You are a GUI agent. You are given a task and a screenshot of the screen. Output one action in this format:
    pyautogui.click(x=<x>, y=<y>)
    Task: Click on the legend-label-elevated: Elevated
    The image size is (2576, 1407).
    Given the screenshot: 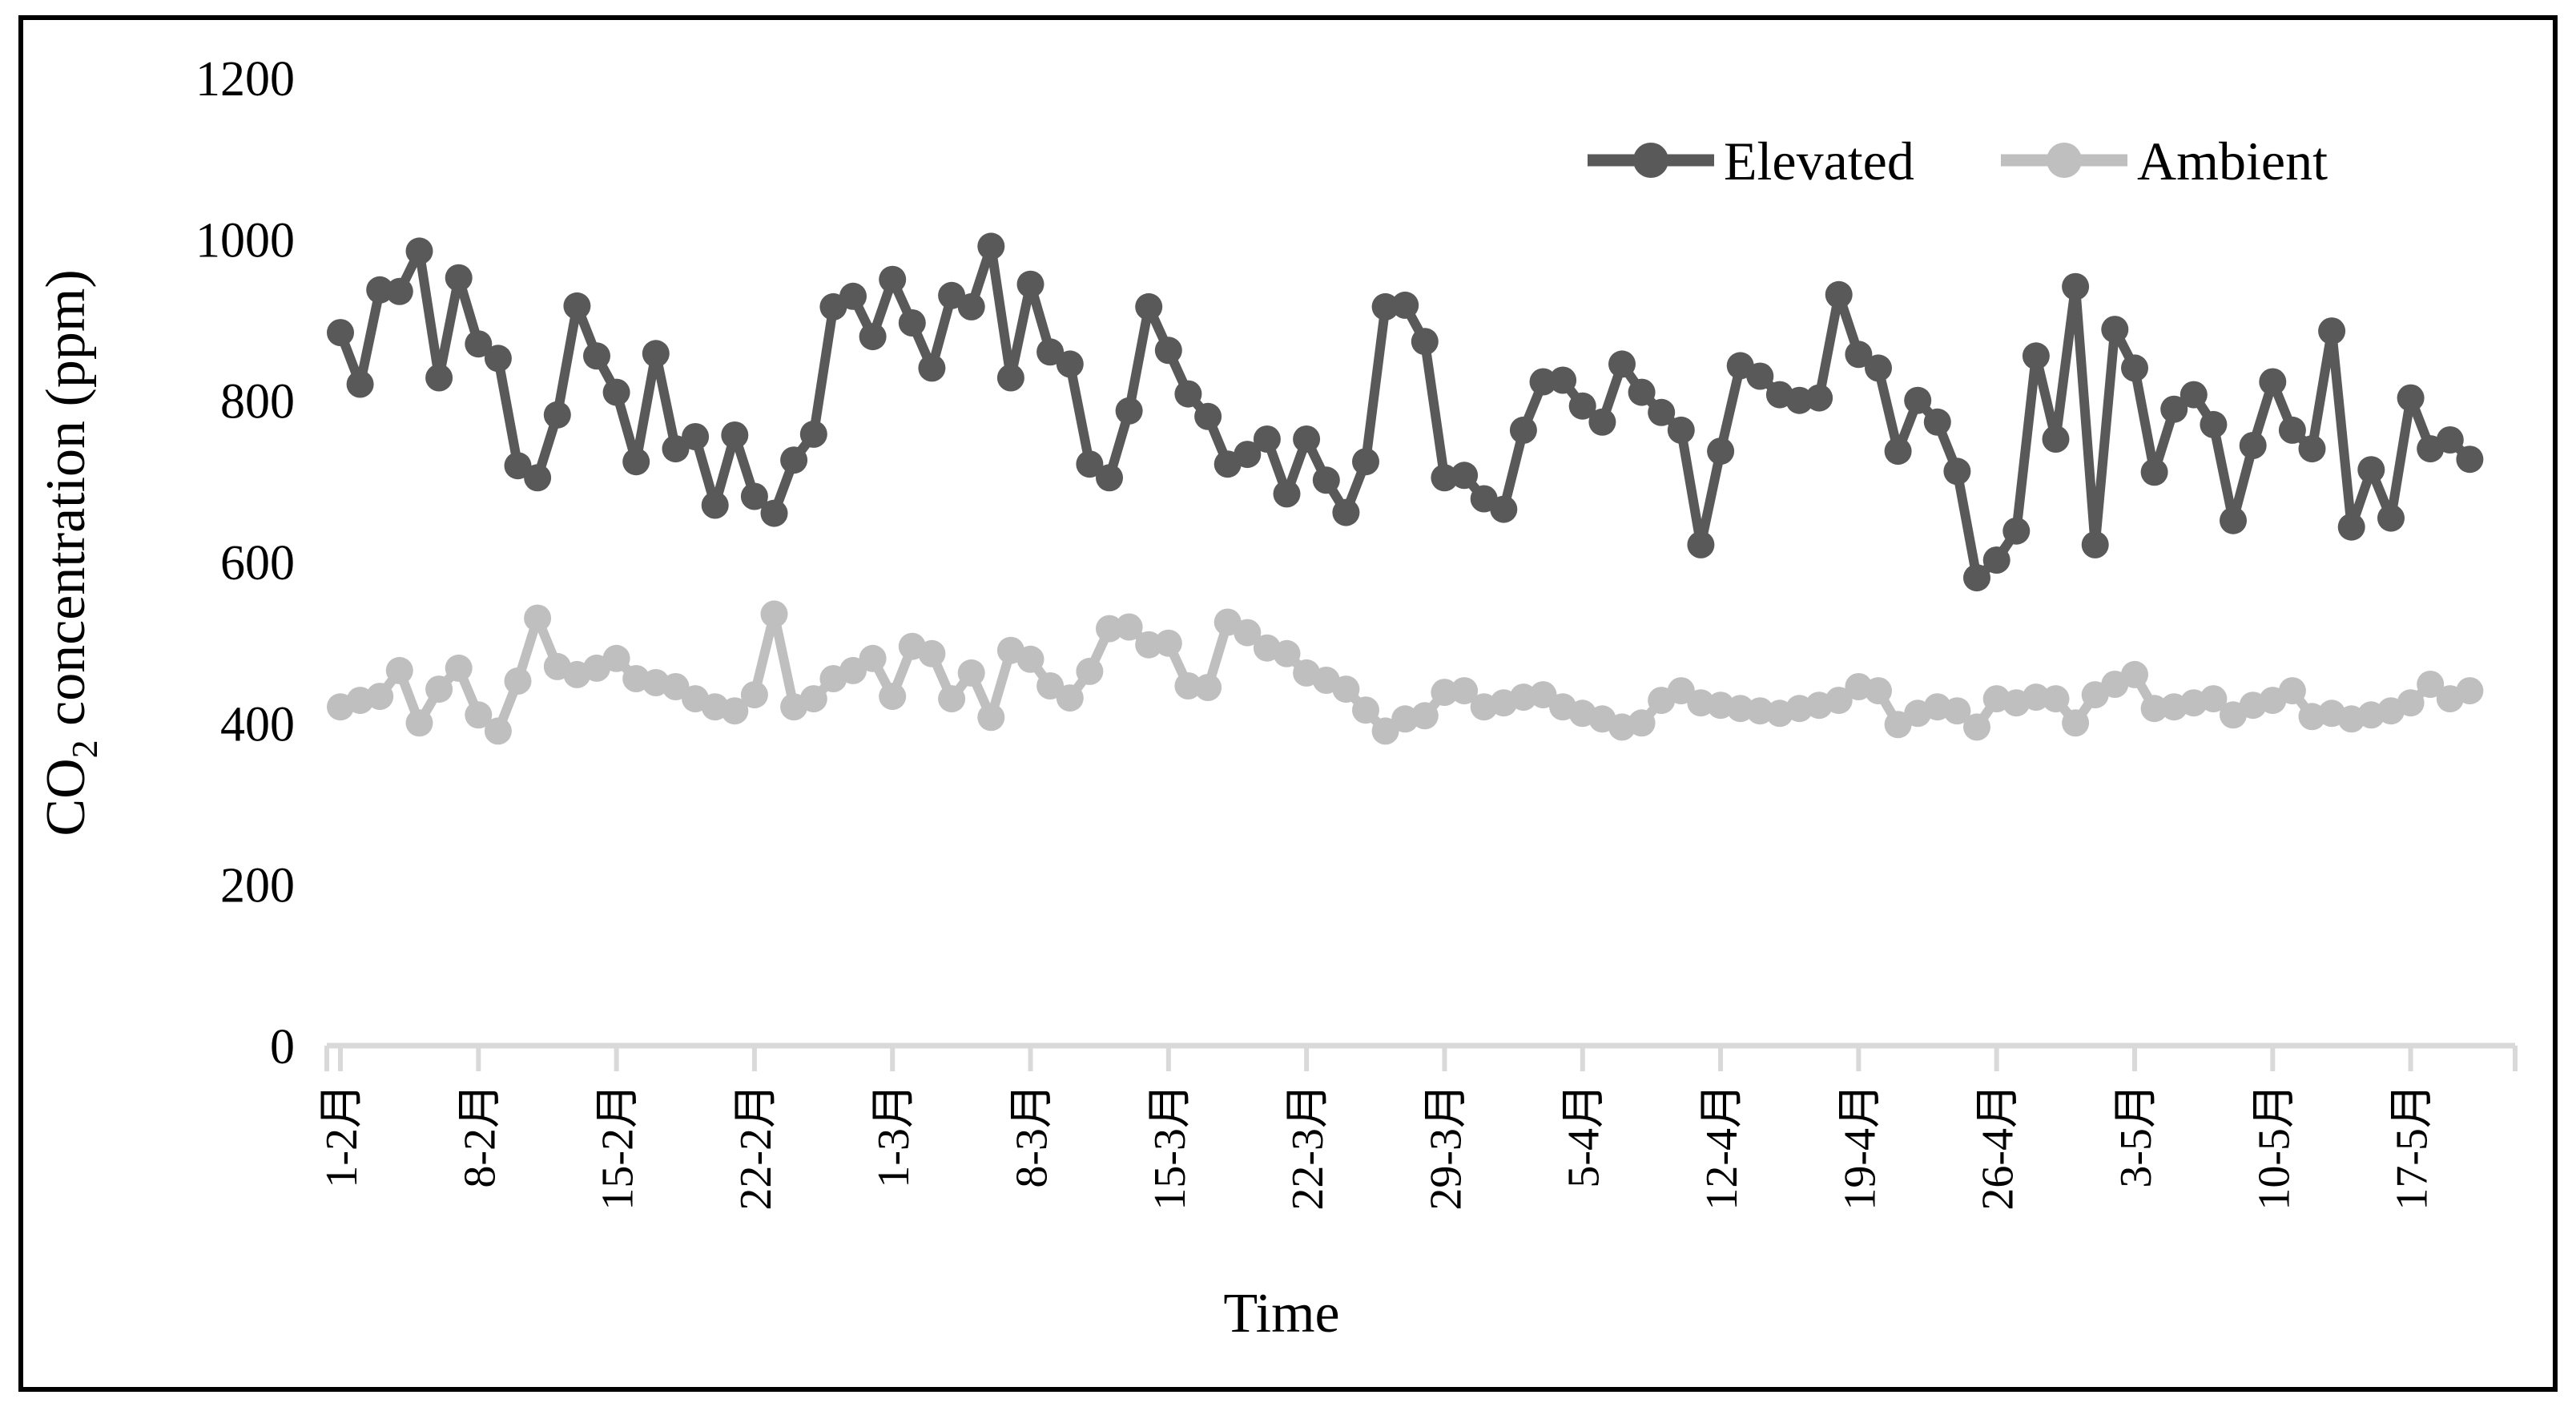 What is the action you would take?
    pyautogui.click(x=1819, y=161)
    